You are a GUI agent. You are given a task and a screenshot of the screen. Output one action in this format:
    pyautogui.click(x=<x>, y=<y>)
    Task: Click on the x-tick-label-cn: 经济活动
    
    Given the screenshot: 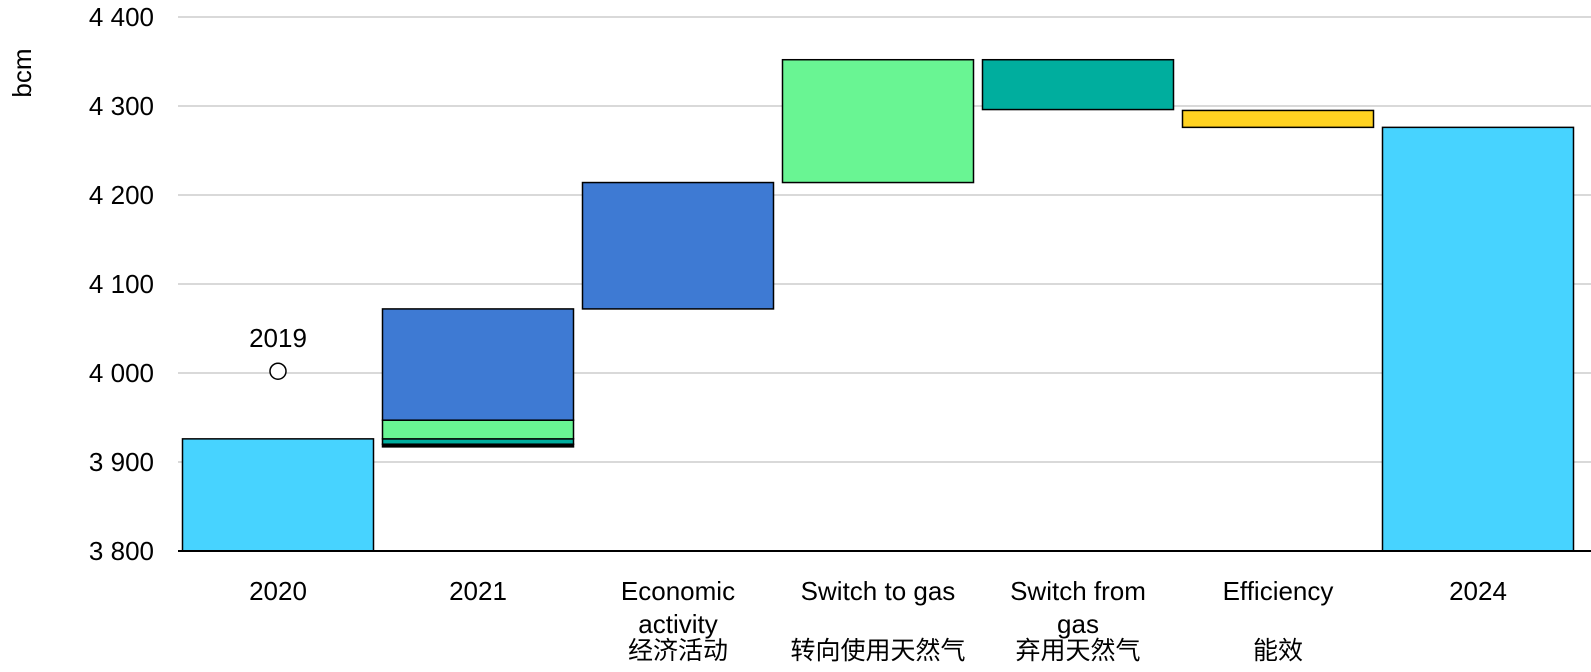 What is the action you would take?
    pyautogui.click(x=678, y=650)
    